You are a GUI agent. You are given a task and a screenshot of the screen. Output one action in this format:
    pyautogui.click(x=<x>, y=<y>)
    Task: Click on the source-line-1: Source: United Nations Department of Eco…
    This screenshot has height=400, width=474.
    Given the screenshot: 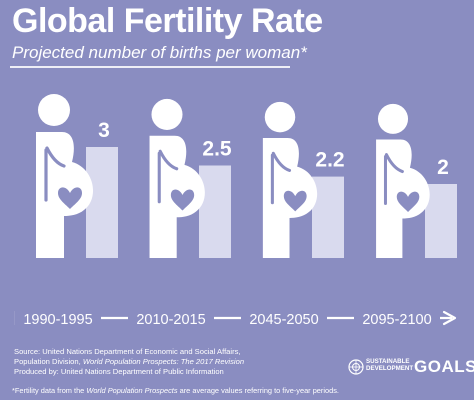 What is the action you would take?
    pyautogui.click(x=127, y=351)
    